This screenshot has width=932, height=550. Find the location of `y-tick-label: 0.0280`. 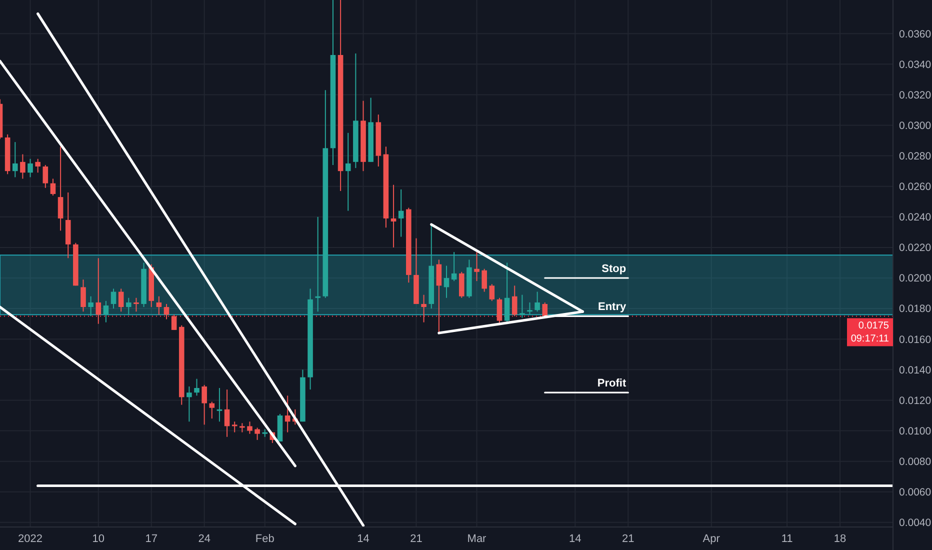

y-tick-label: 0.0280 is located at coordinates (915, 156).